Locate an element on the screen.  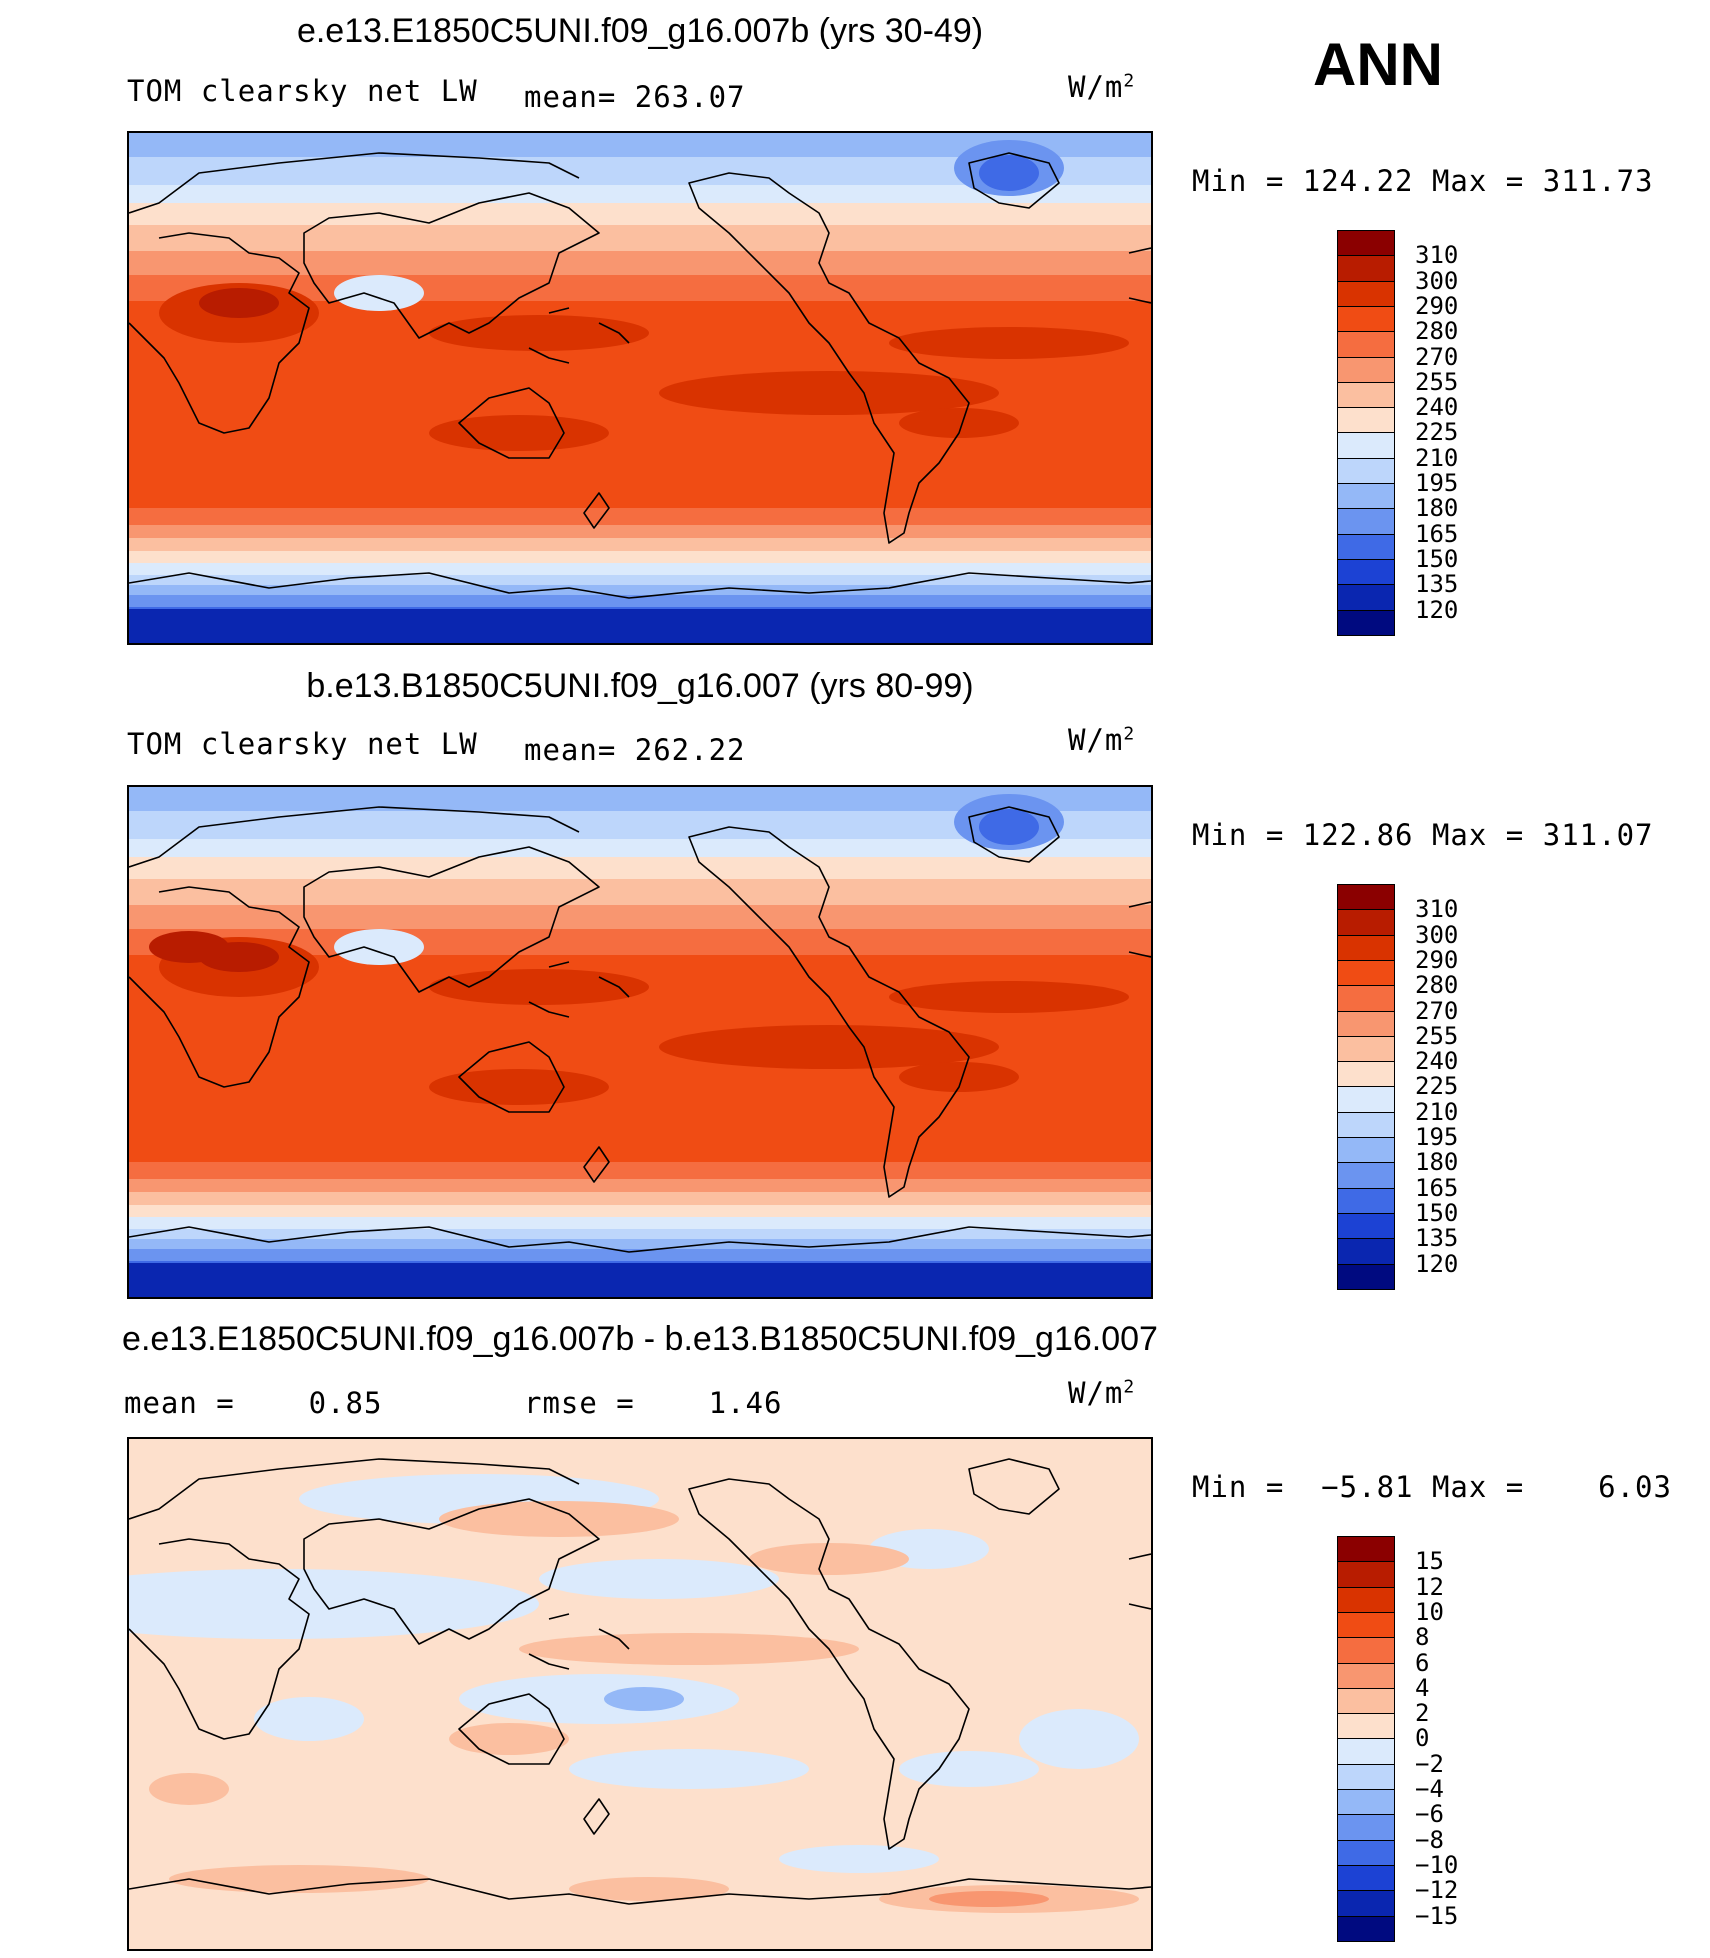
colorbar-tick-label: −4 is located at coordinates (1429, 1789).